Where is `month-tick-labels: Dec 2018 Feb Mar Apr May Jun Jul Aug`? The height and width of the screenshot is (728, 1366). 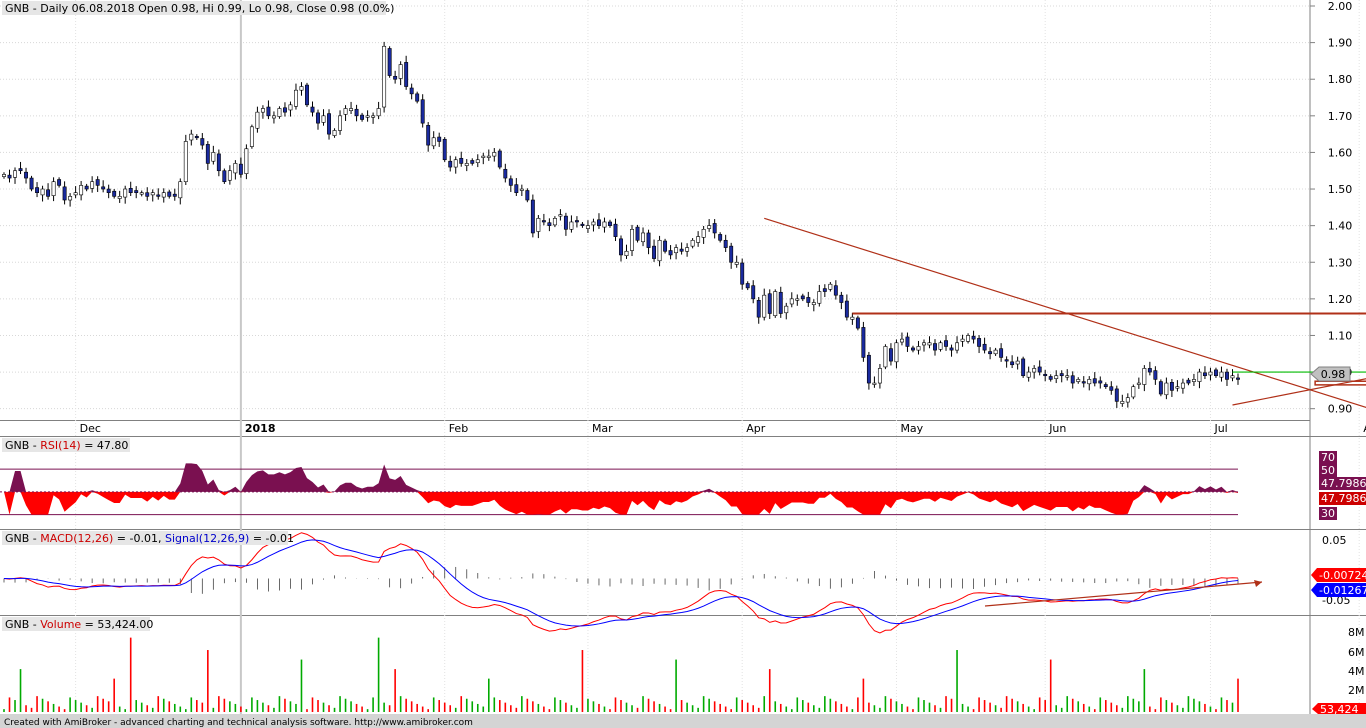
month-tick-labels: Dec 2018 Feb Mar Apr May Jun Jul Aug is located at coordinates (723, 428).